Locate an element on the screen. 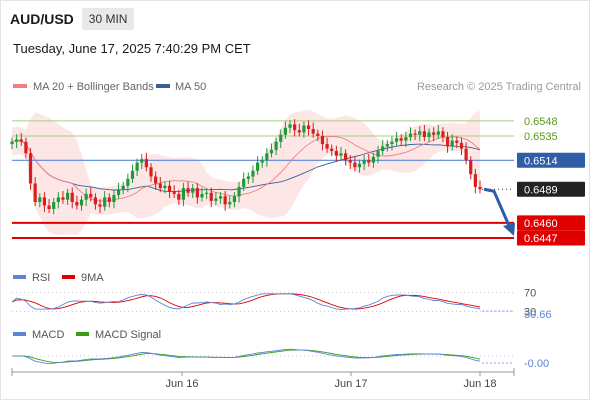 The image size is (590, 400). symbol-title: AUD/USD is located at coordinates (42, 19).